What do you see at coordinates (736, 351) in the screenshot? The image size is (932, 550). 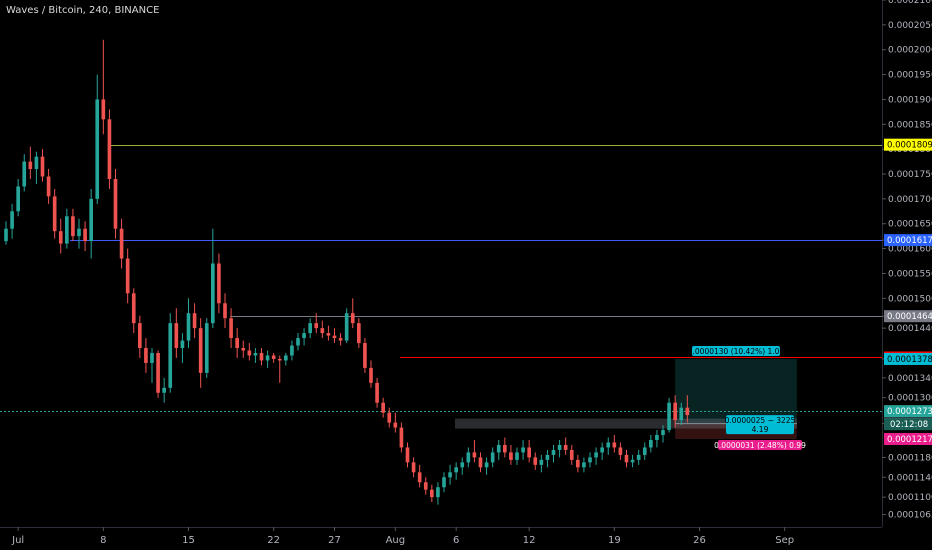 I see `target-label-text: 0.0000130 (10.42%) 1.04` at bounding box center [736, 351].